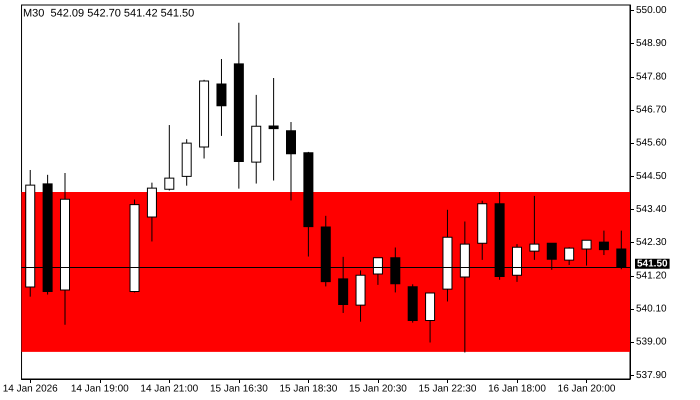  What do you see at coordinates (652, 110) in the screenshot?
I see `y-tick-label: 546.70` at bounding box center [652, 110].